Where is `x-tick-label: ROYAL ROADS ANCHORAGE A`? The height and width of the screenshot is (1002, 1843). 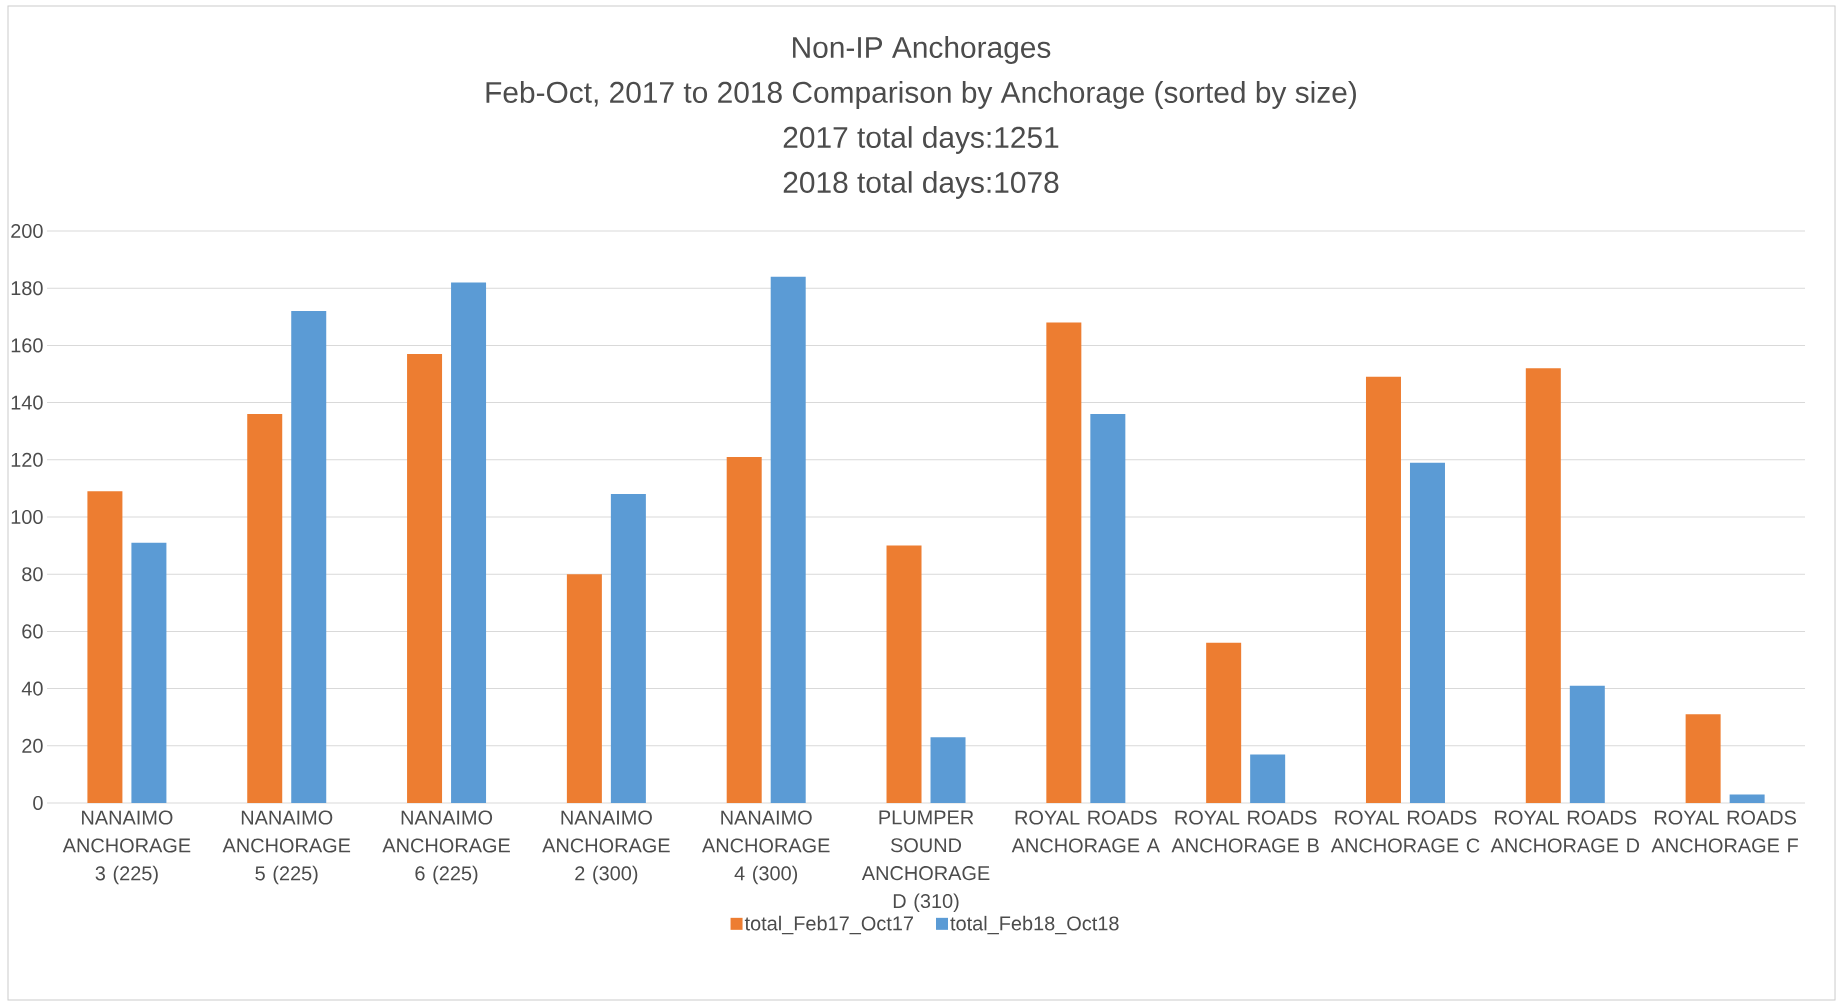 x-tick-label: ROYAL ROADS ANCHORAGE A is located at coordinates (1085, 831).